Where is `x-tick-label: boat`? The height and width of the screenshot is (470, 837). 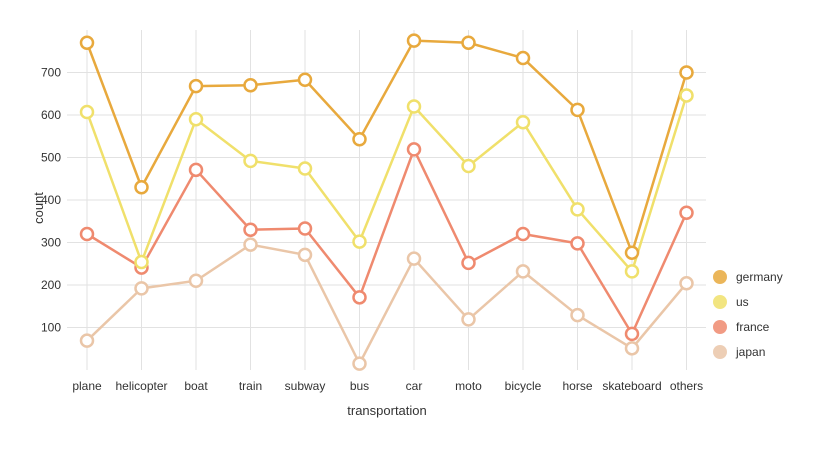 x-tick-label: boat is located at coordinates (196, 386).